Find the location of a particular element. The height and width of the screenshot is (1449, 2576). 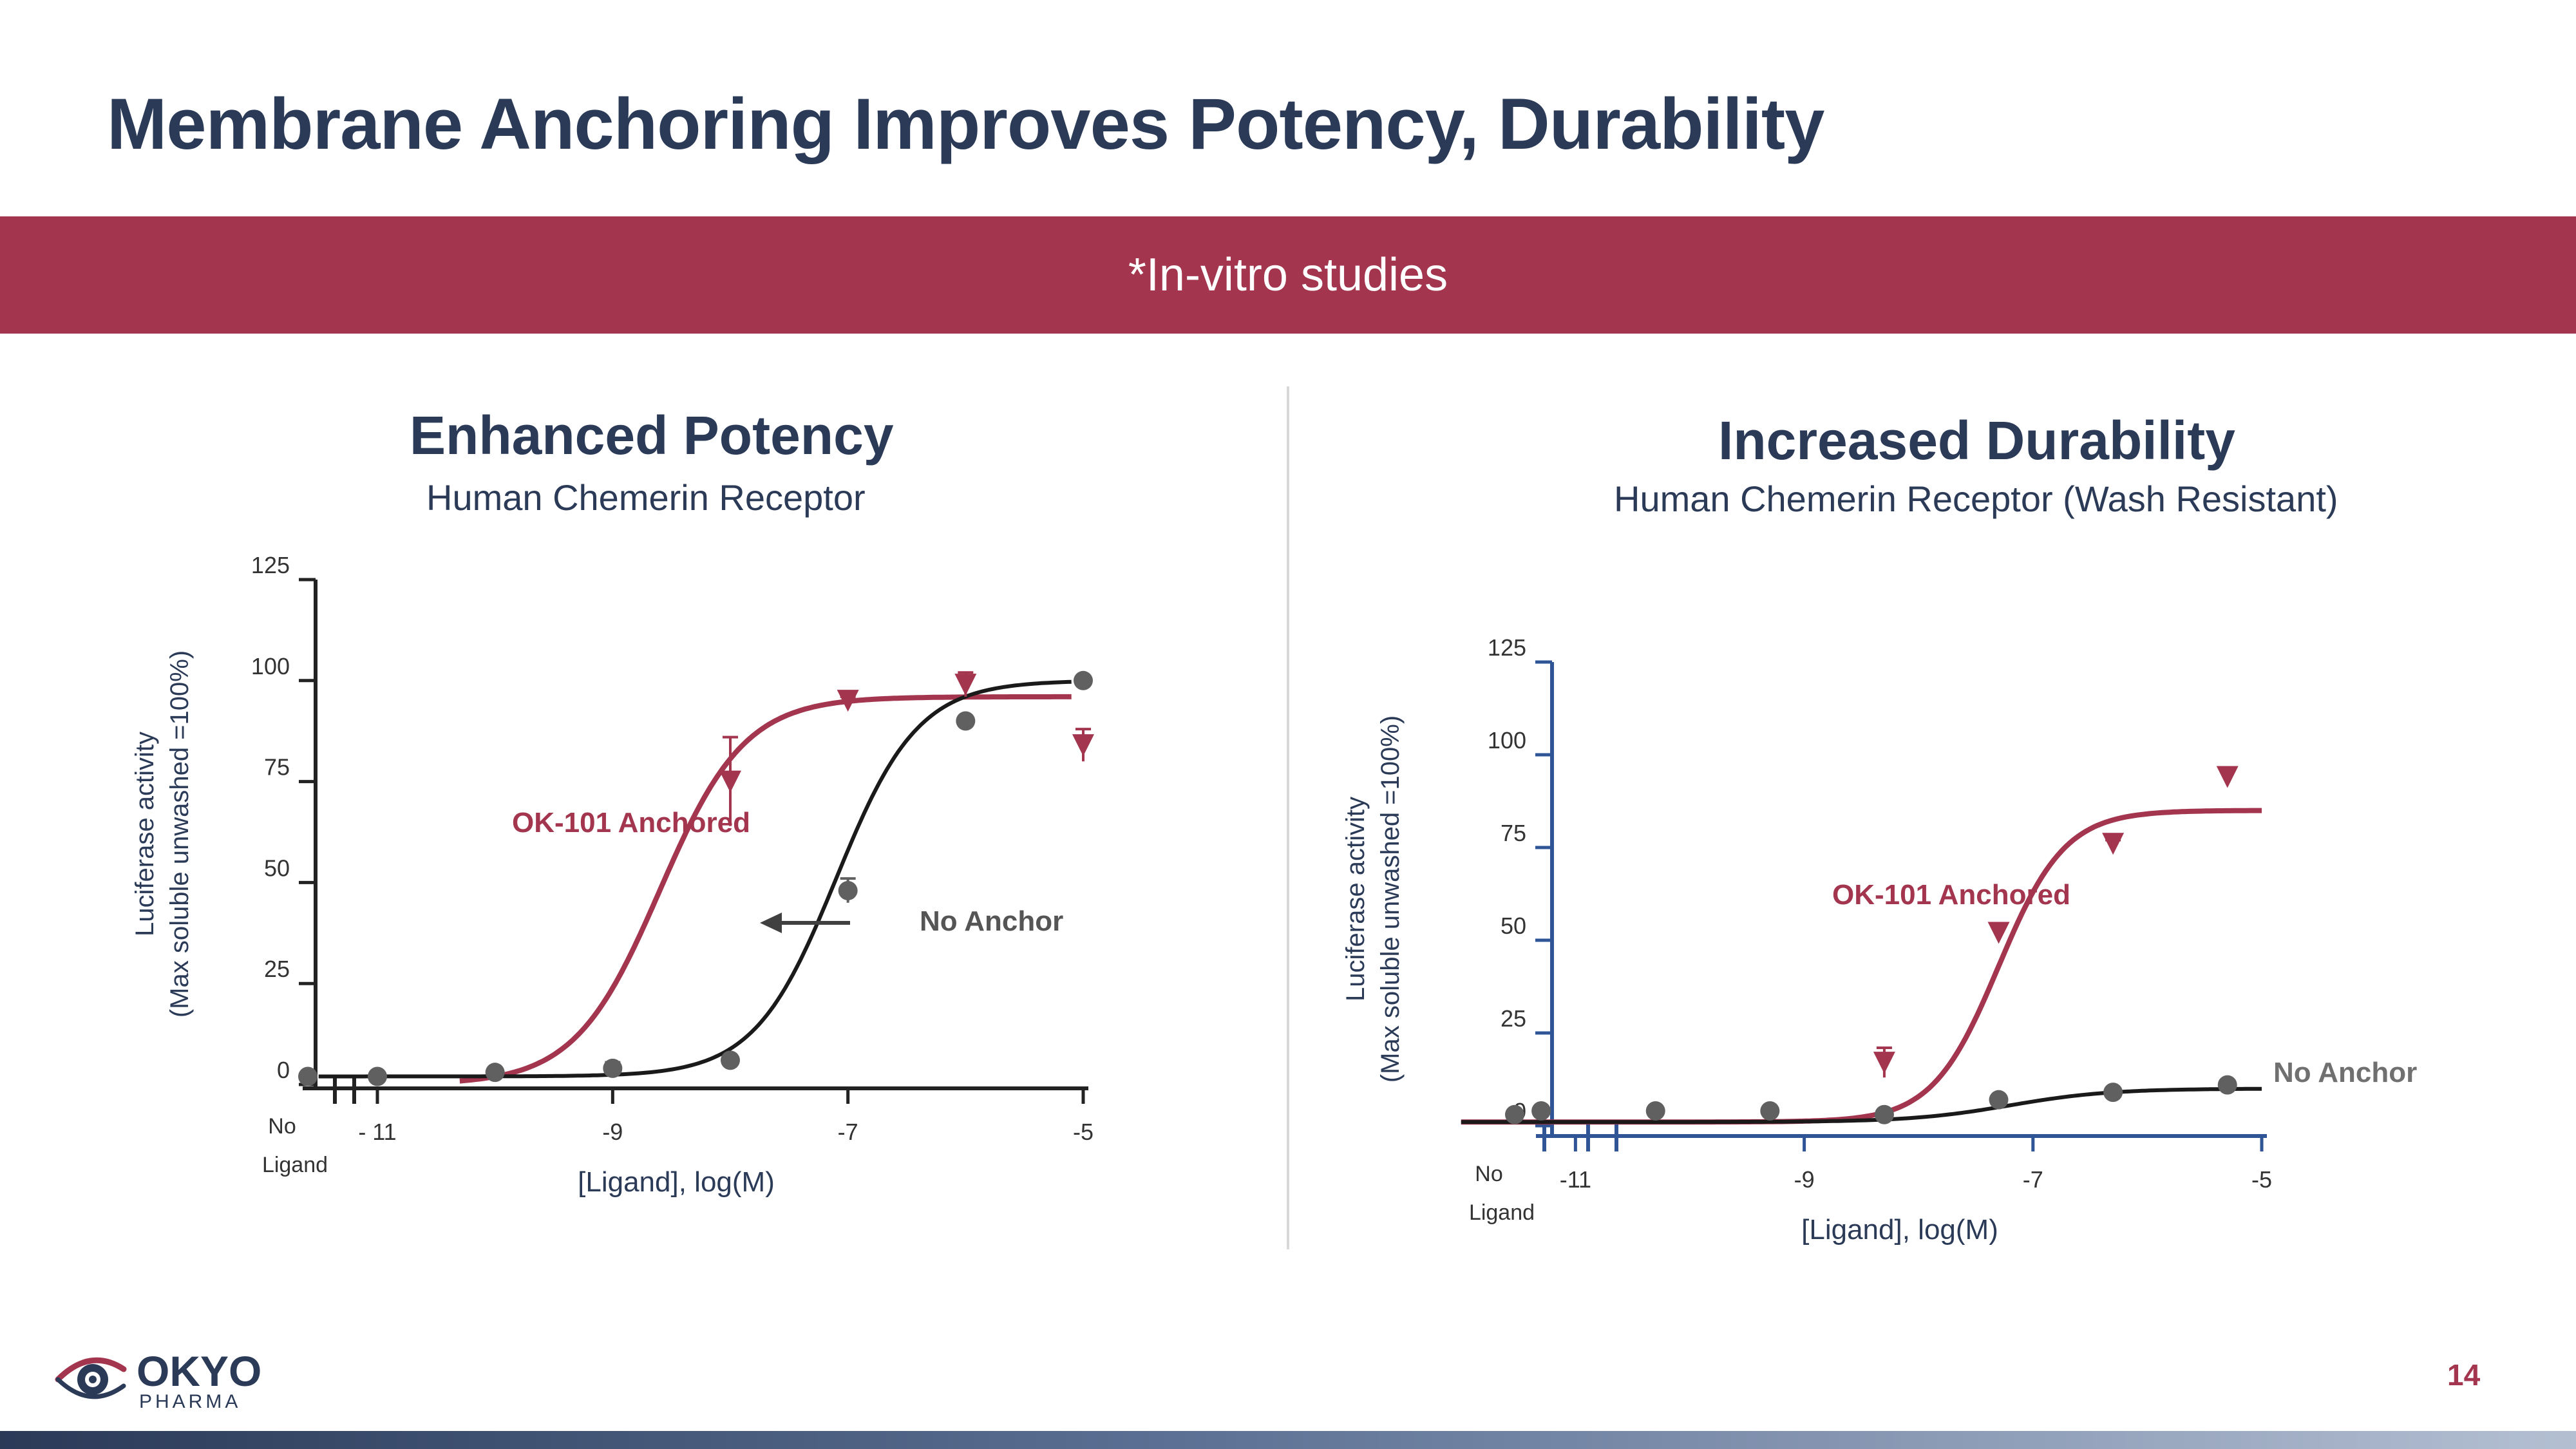

eye-icon is located at coordinates (91, 1378).